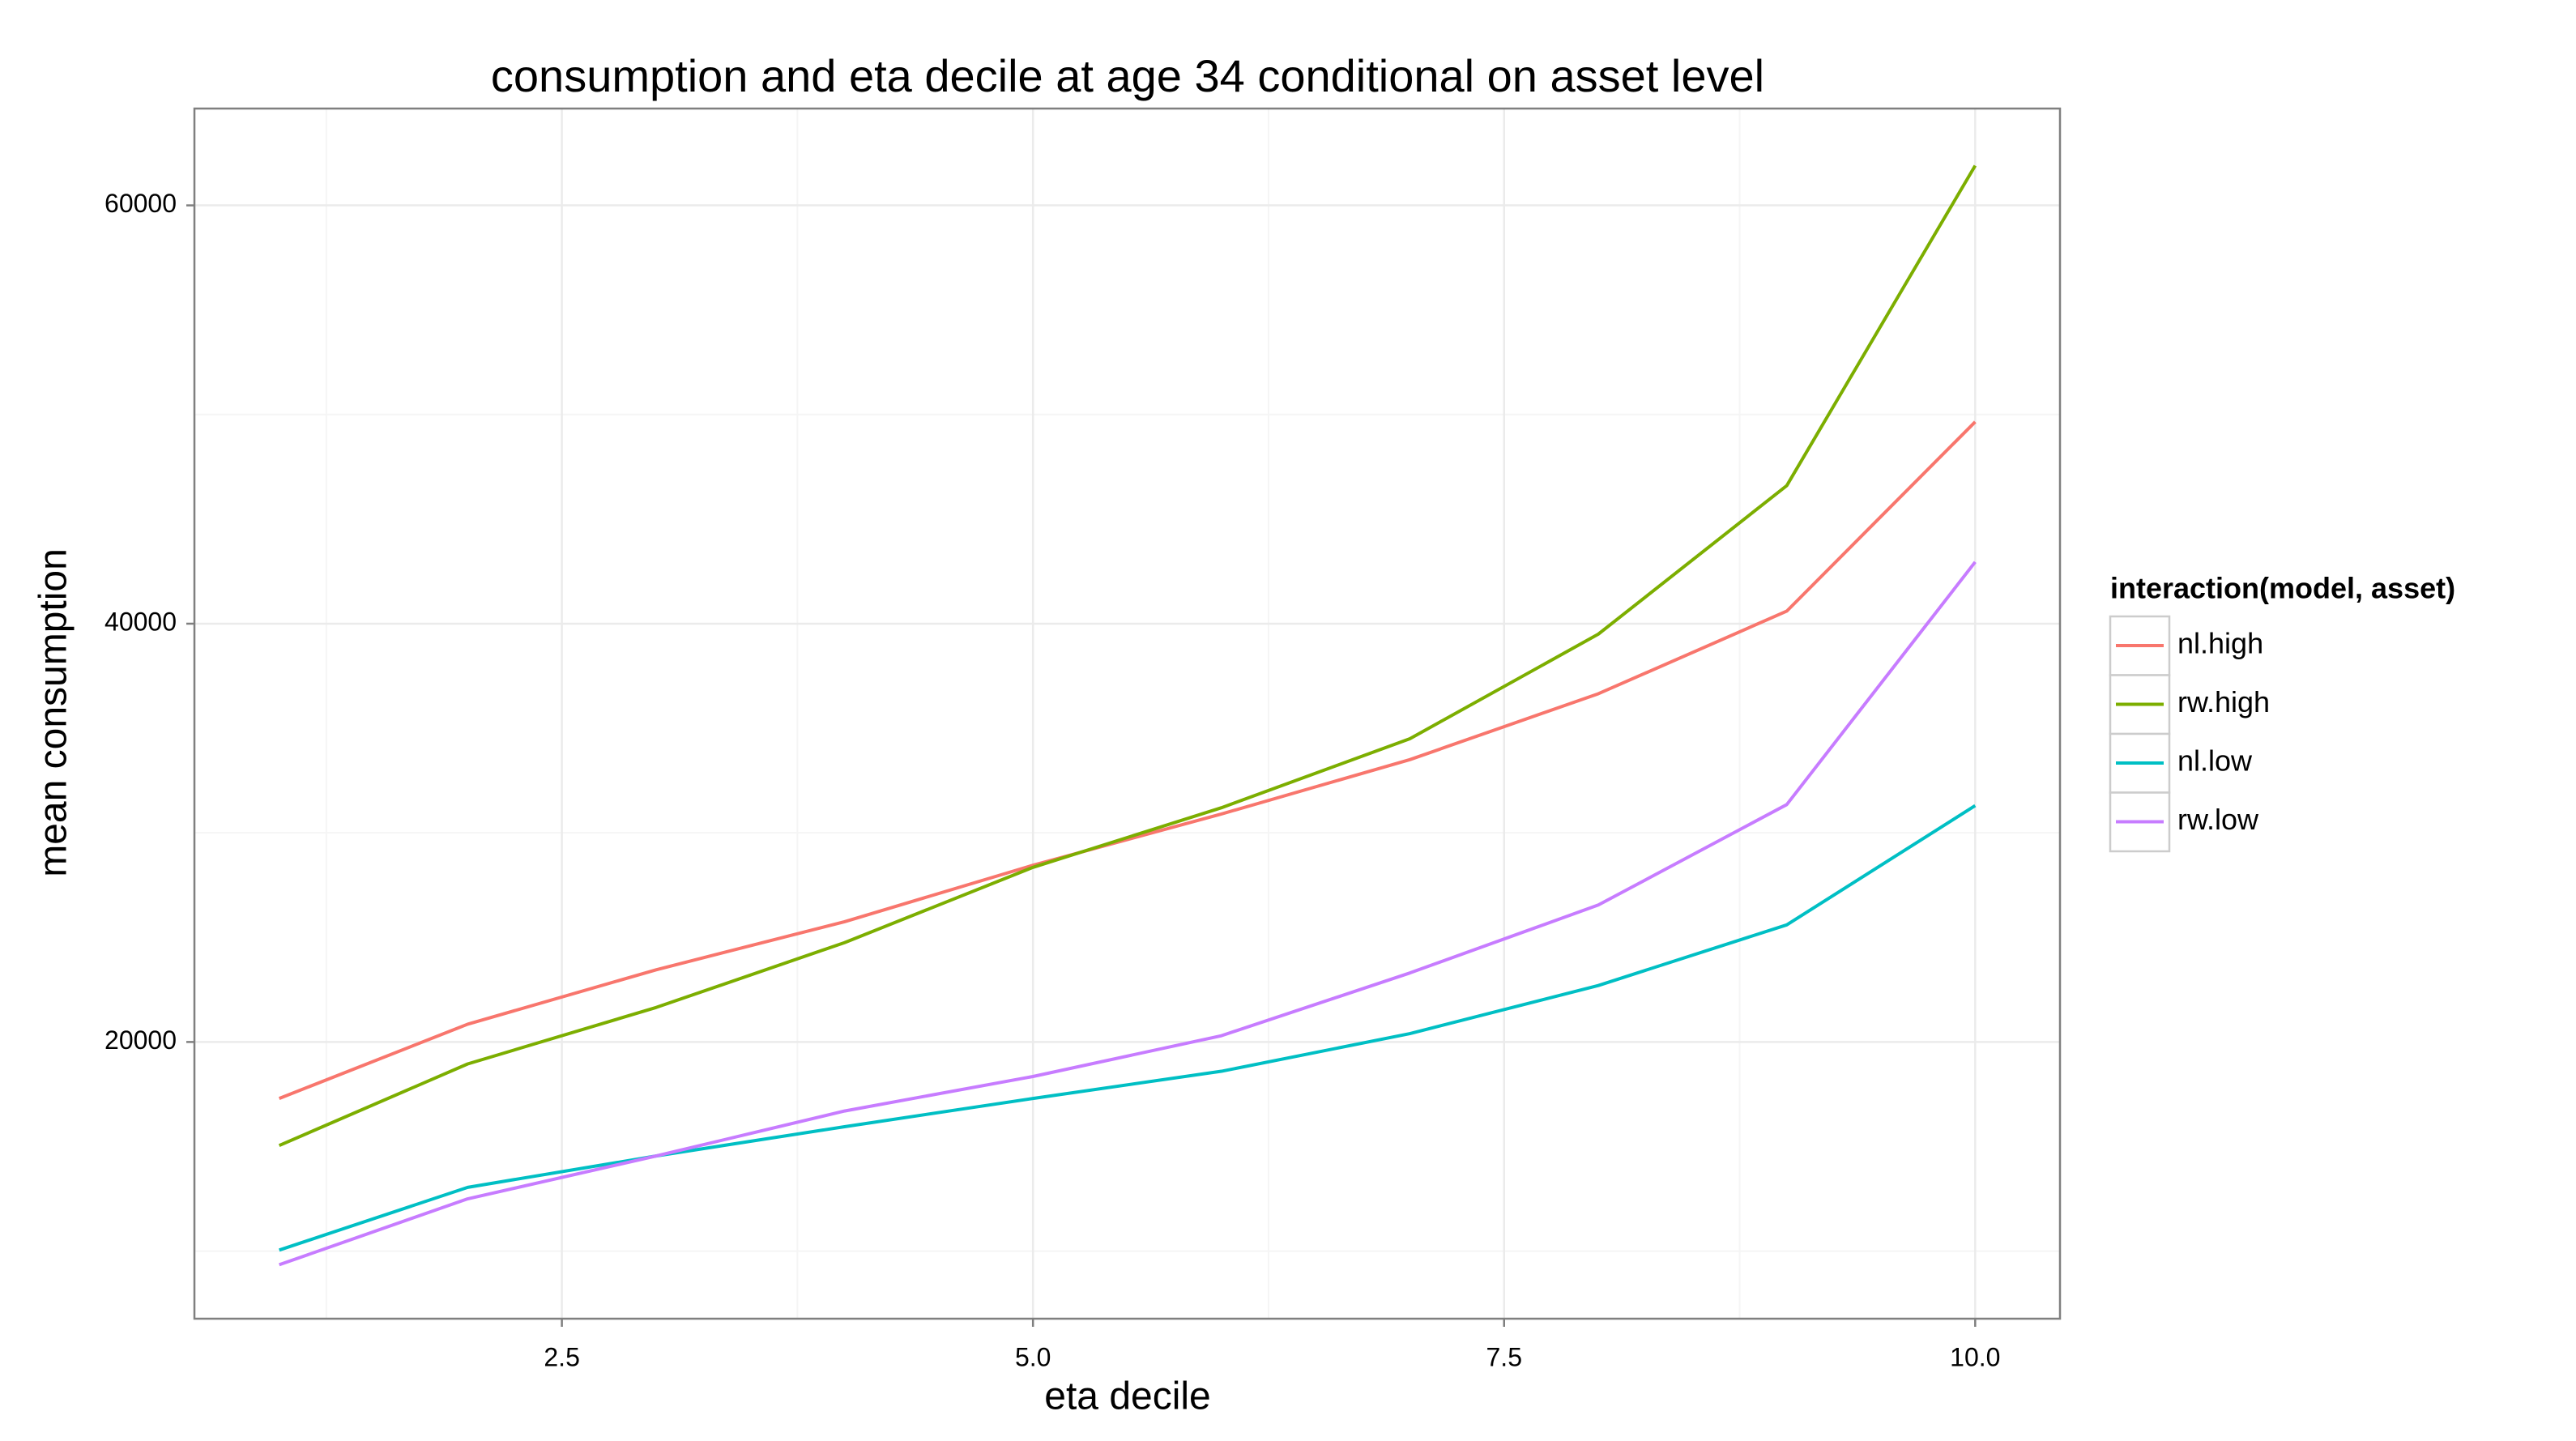  What do you see at coordinates (140, 203) in the screenshot?
I see `y-tick-label: 60000` at bounding box center [140, 203].